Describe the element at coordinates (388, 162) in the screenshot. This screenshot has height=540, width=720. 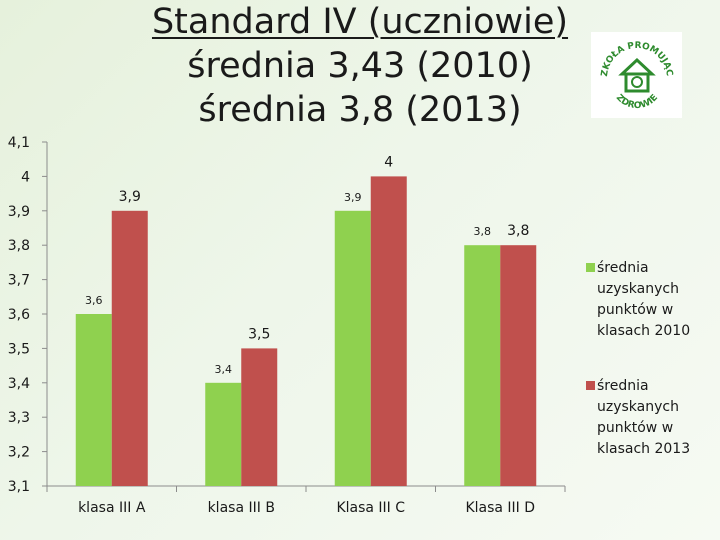
I see `data-label: 4` at that location.